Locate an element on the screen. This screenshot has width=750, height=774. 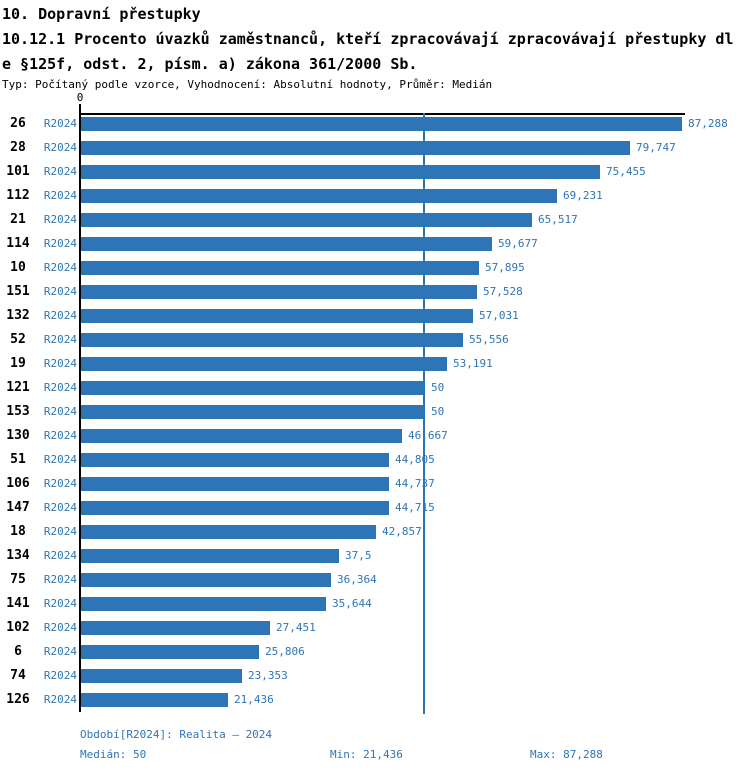
category-label: 26 is located at coordinates (18, 123).